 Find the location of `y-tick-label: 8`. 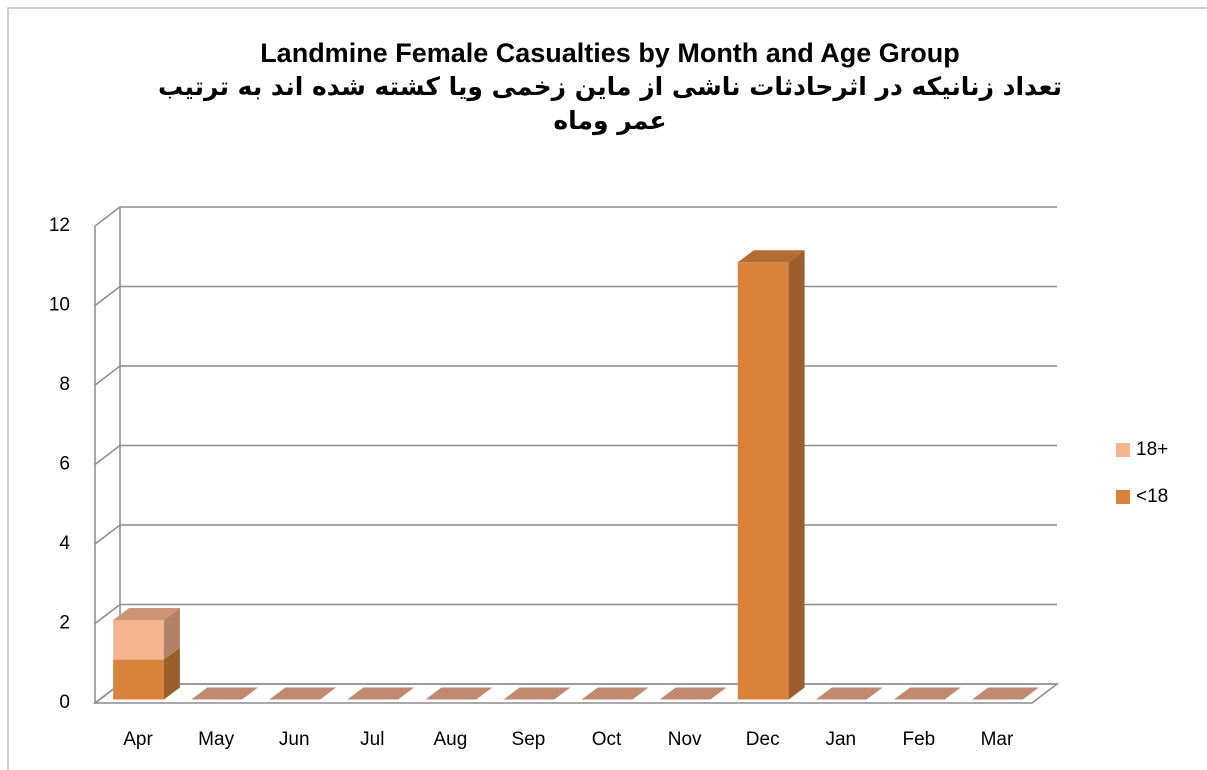

y-tick-label: 8 is located at coordinates (64, 384).